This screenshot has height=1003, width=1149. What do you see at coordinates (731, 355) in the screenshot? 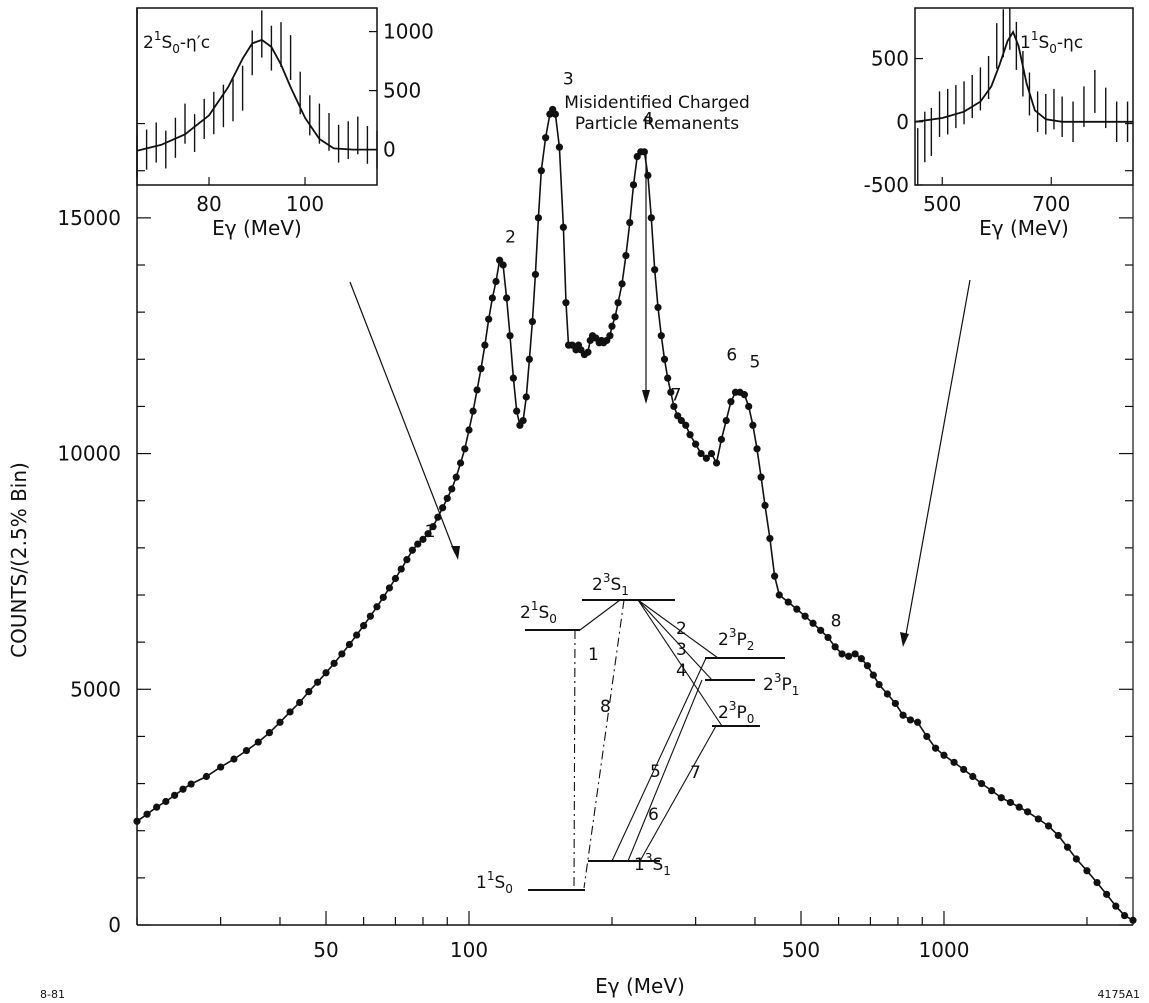
I see `peak-label-6: 6` at bounding box center [731, 355].